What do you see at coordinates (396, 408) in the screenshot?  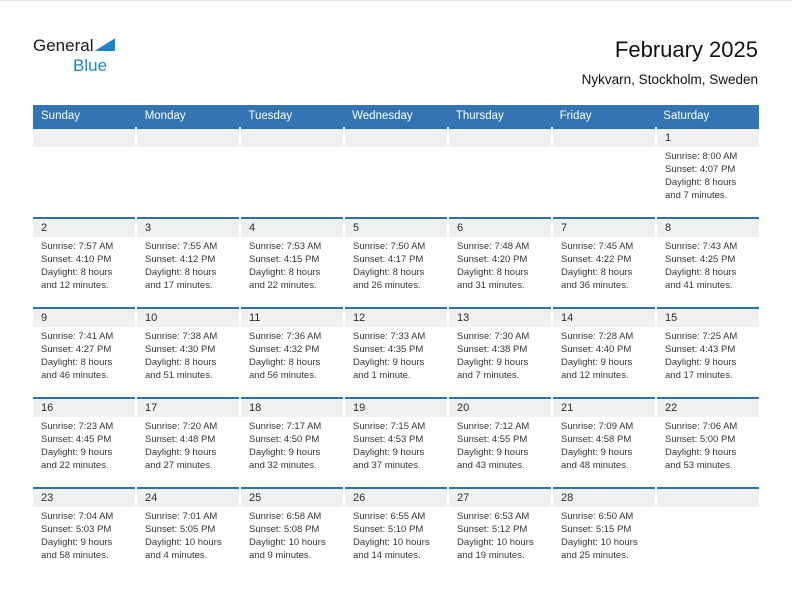 I see `day-number: 19` at bounding box center [396, 408].